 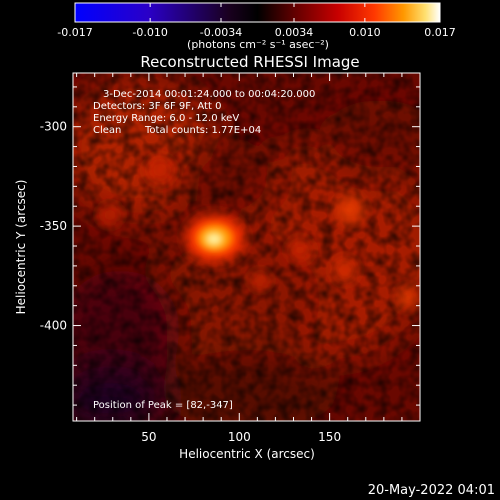 I want to click on total-counts-text: Total counts: 1.77E+04, so click(x=202, y=130).